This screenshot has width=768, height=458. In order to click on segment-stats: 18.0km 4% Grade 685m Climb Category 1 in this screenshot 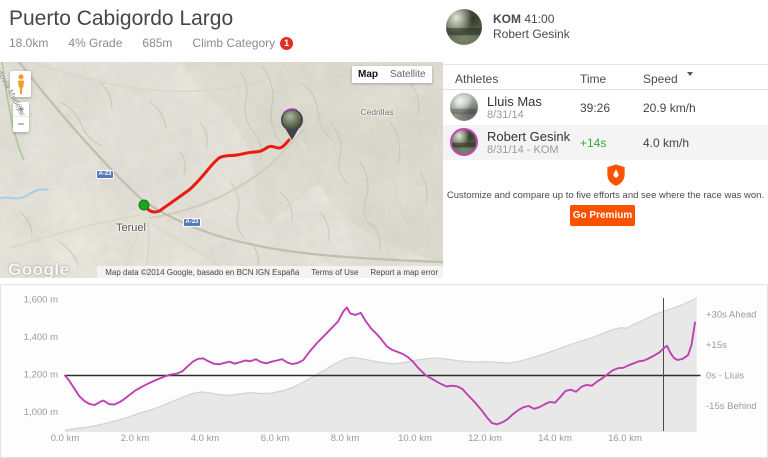, I will do `click(151, 43)`.